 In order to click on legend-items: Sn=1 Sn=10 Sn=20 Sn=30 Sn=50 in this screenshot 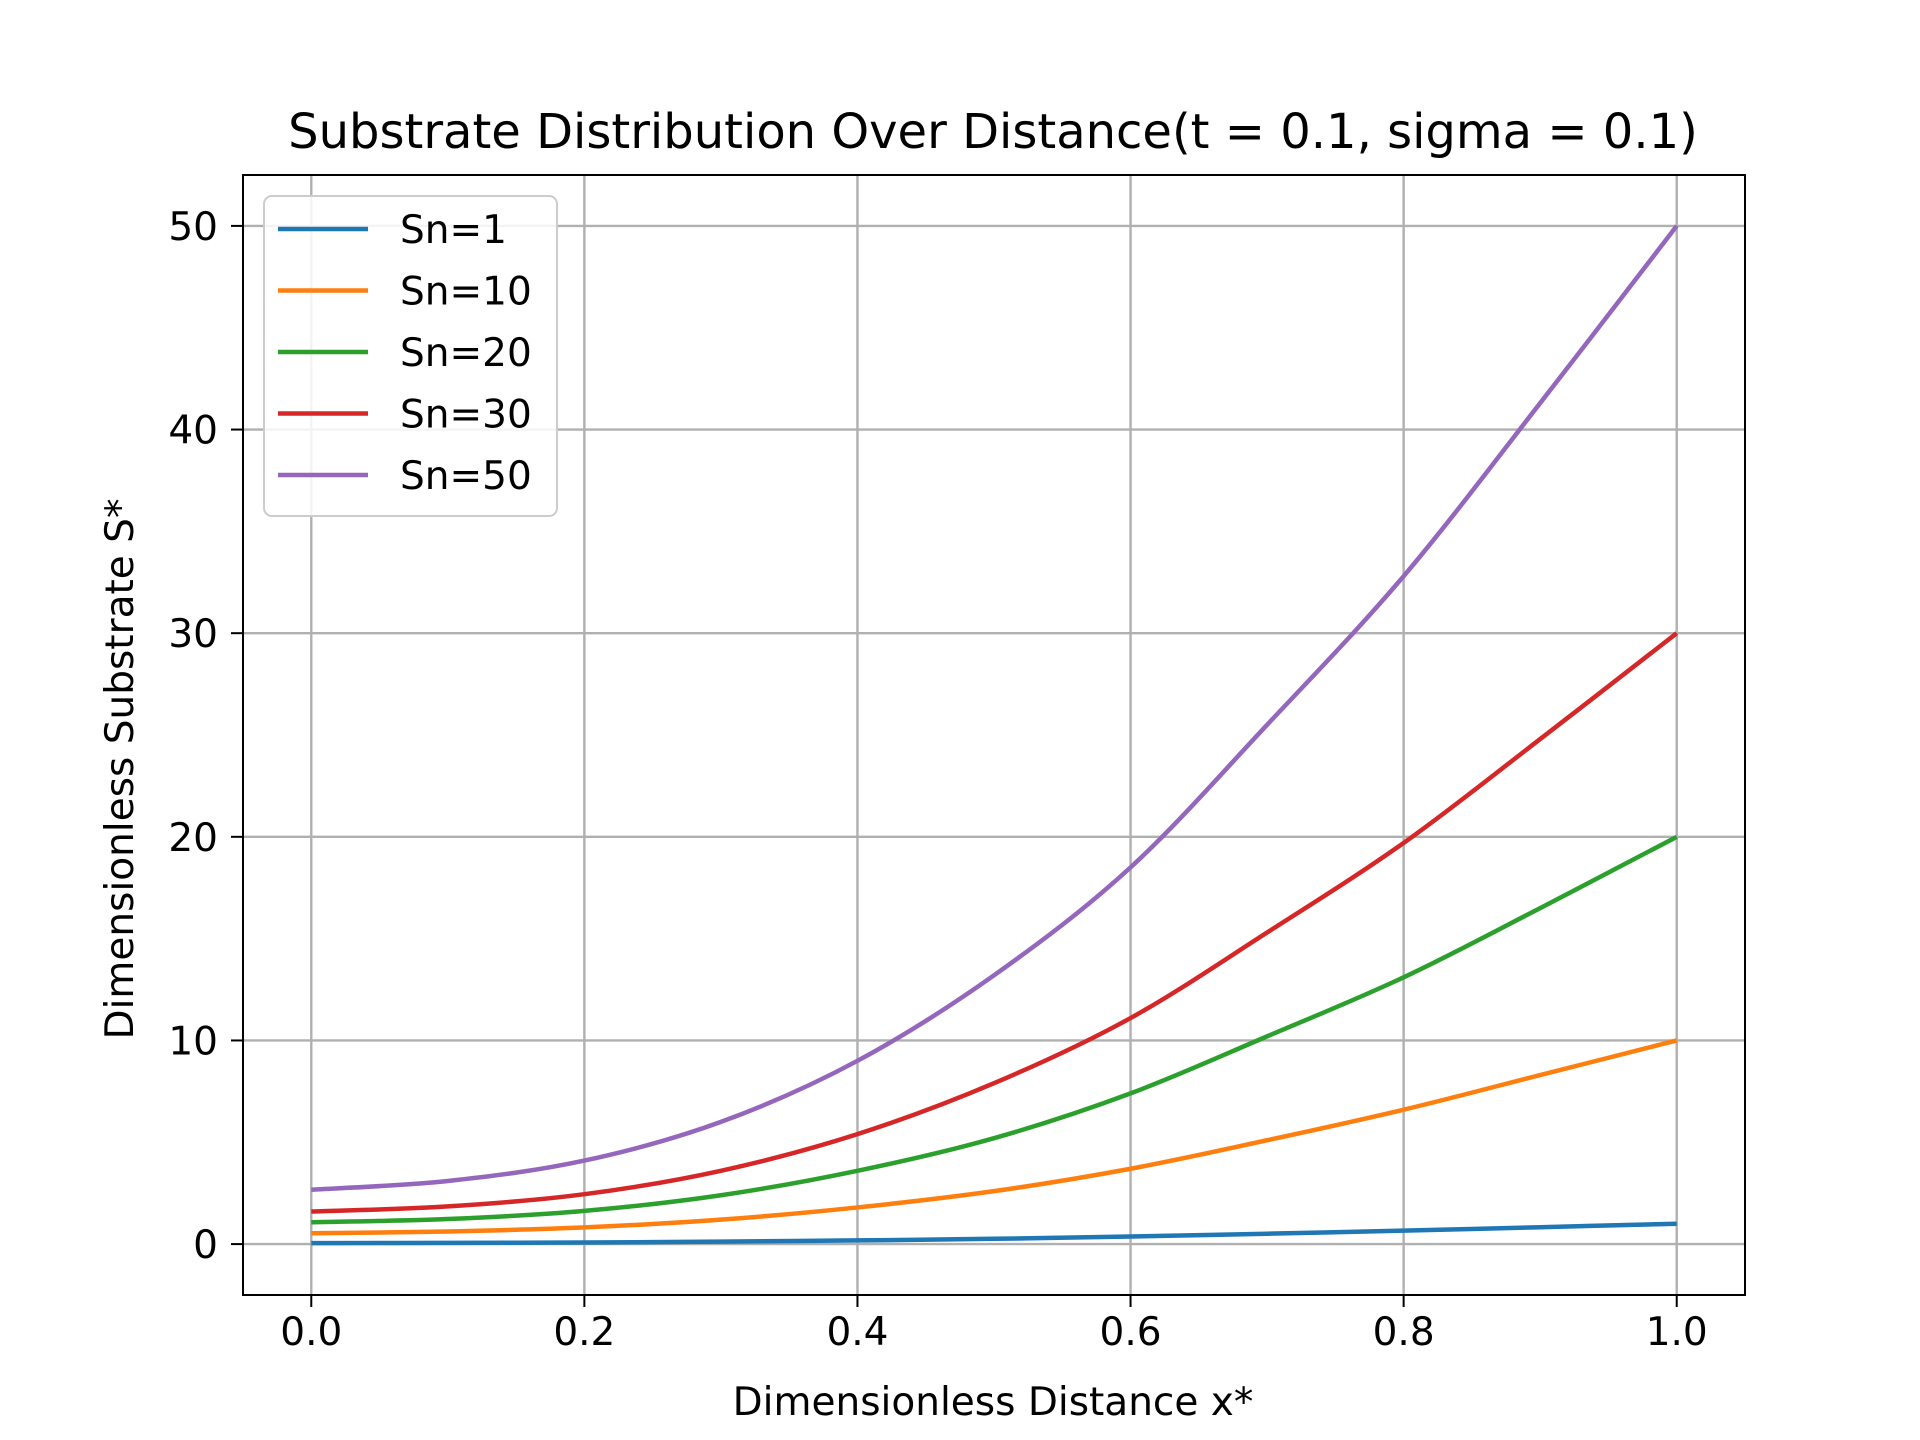, I will do `click(405, 353)`.